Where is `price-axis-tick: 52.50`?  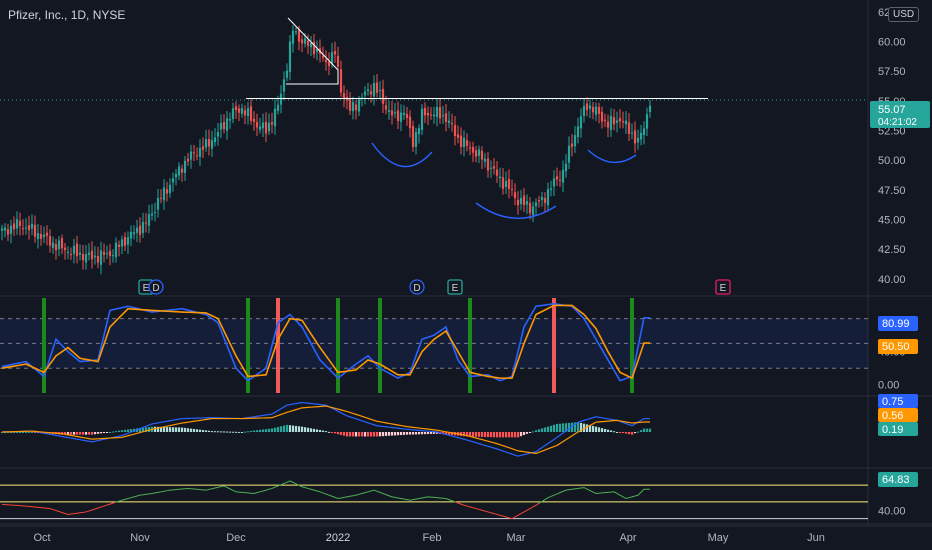
price-axis-tick: 52.50 is located at coordinates (892, 131).